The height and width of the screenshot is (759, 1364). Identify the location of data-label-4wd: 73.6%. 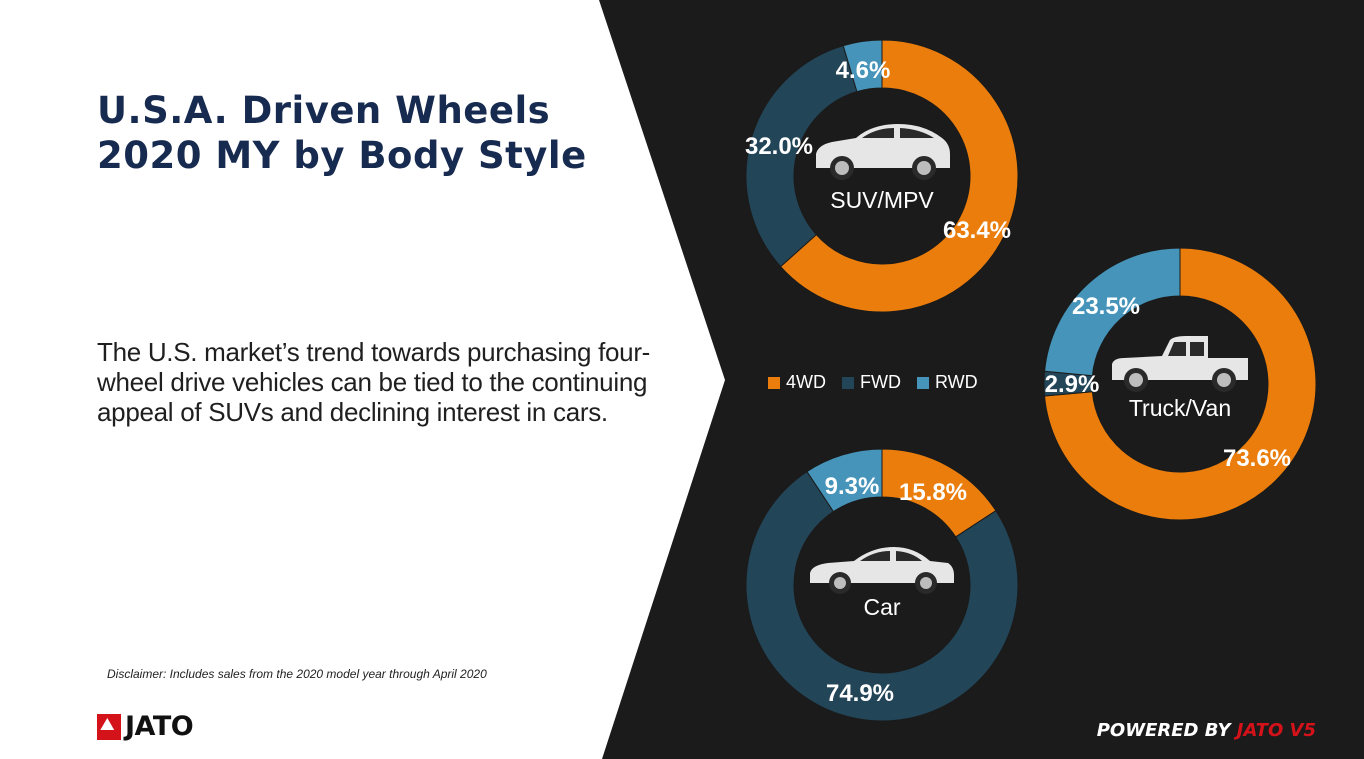
(1257, 458).